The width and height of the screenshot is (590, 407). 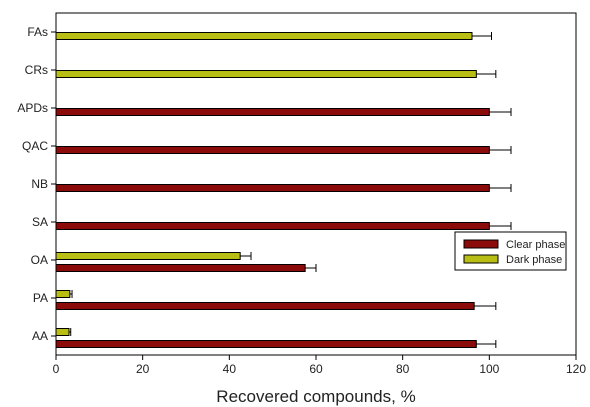 What do you see at coordinates (514, 252) in the screenshot?
I see `legend-items: Clear phase Dark phase` at bounding box center [514, 252].